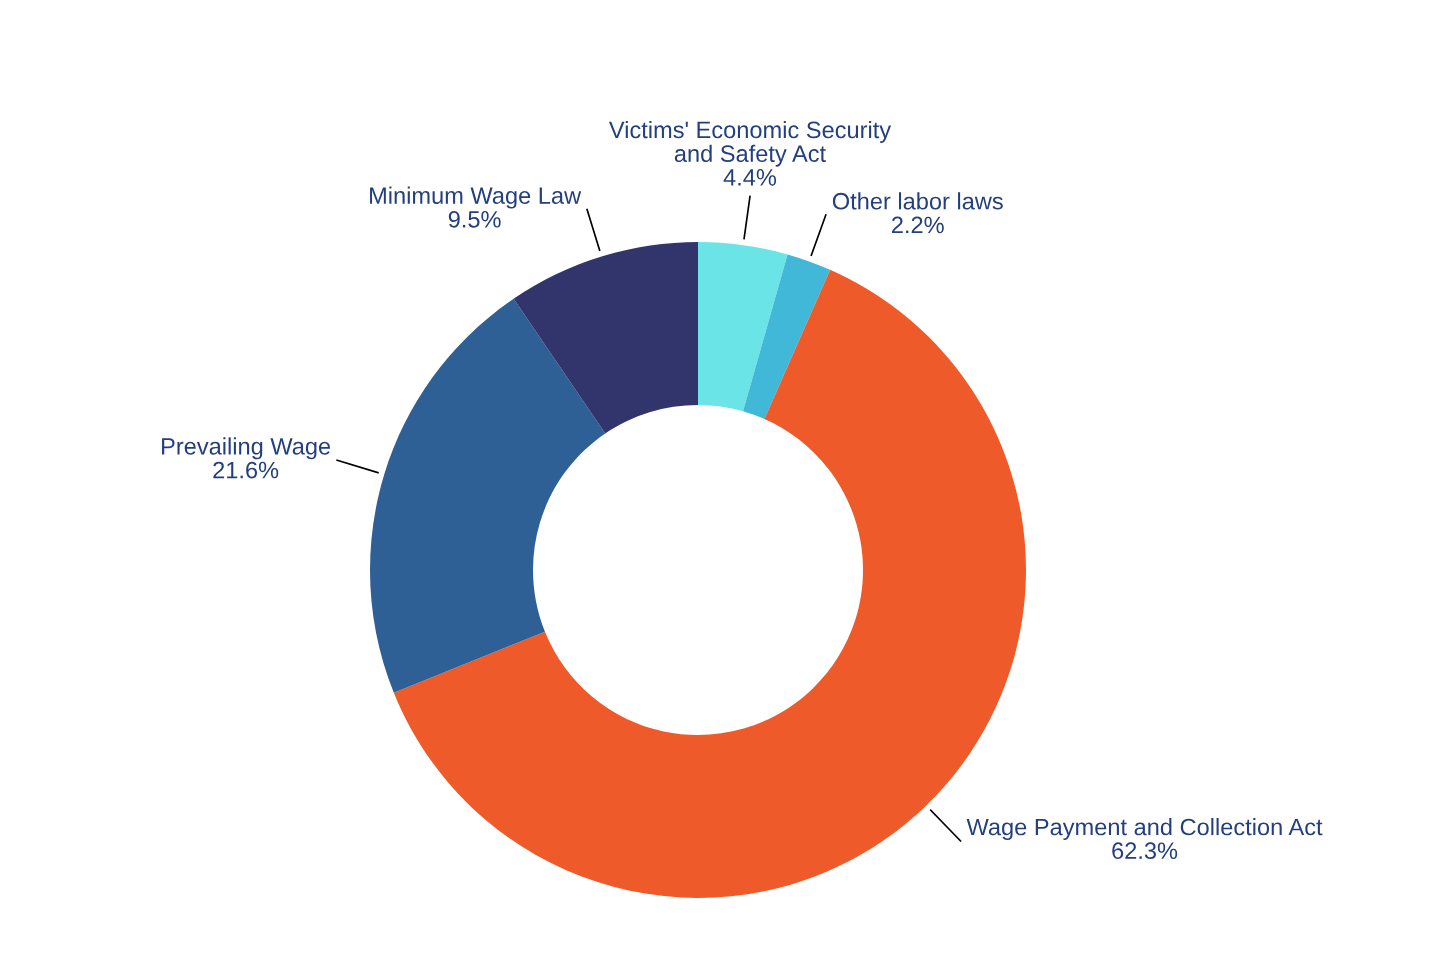  What do you see at coordinates (750, 177) in the screenshot?
I see `data-label: 4.4%` at bounding box center [750, 177].